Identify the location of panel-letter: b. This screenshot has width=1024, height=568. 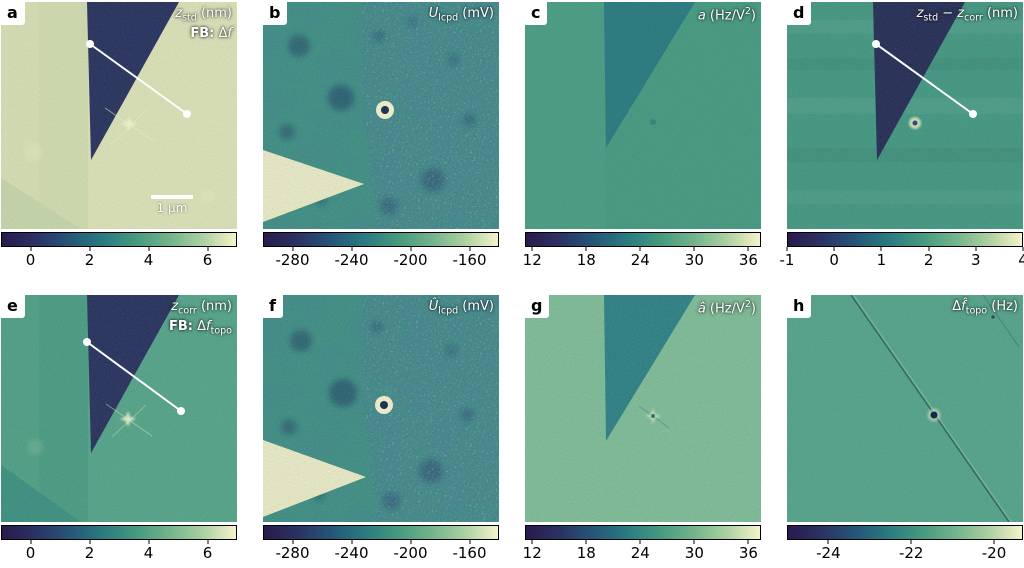
(275, 13).